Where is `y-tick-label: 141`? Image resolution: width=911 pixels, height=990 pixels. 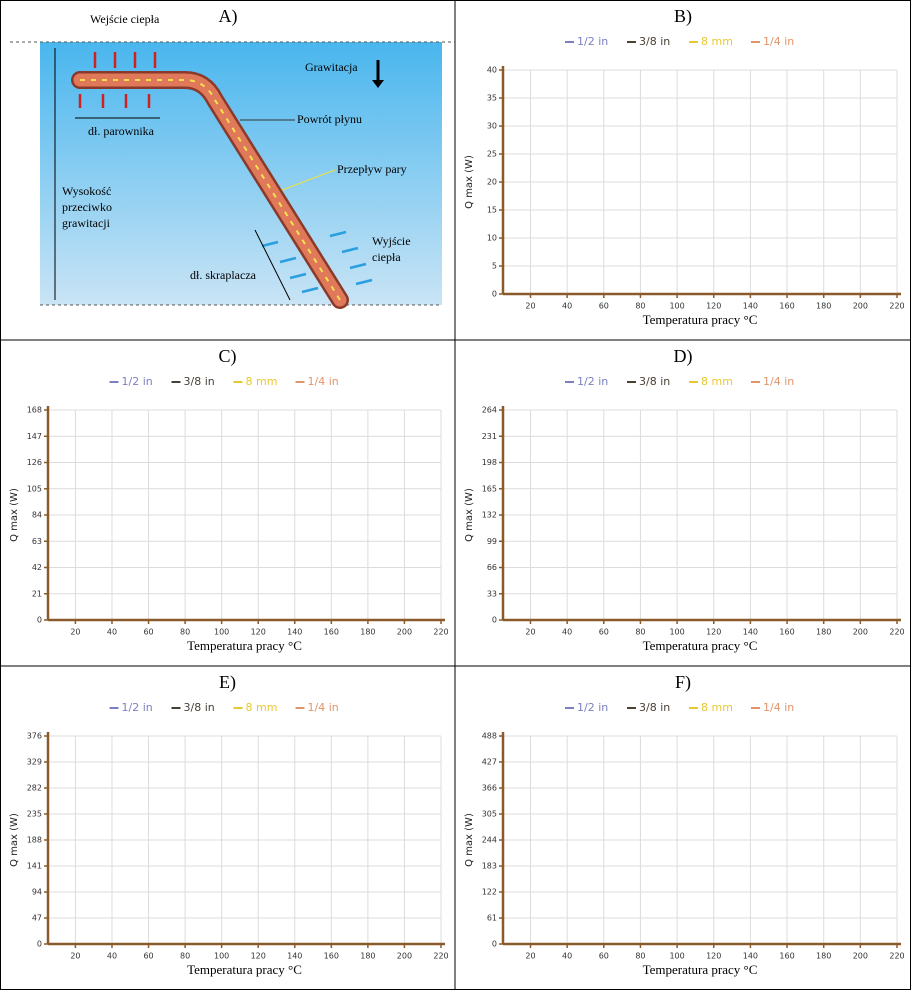
y-tick-label: 141 is located at coordinates (34, 866).